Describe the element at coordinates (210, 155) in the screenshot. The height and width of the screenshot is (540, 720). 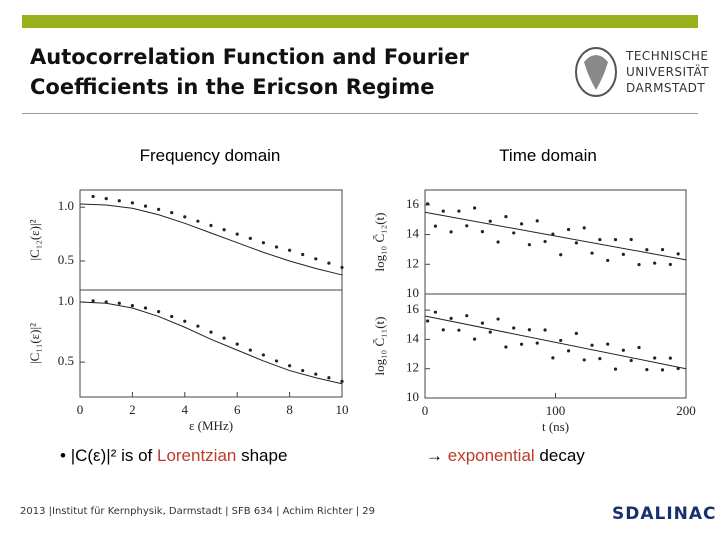
I see `column-title: Frequency domain` at that location.